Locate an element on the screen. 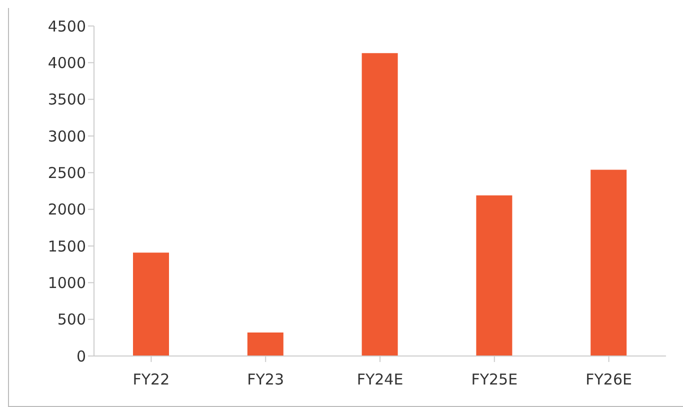  x-tick-label: FY25E is located at coordinates (494, 379).